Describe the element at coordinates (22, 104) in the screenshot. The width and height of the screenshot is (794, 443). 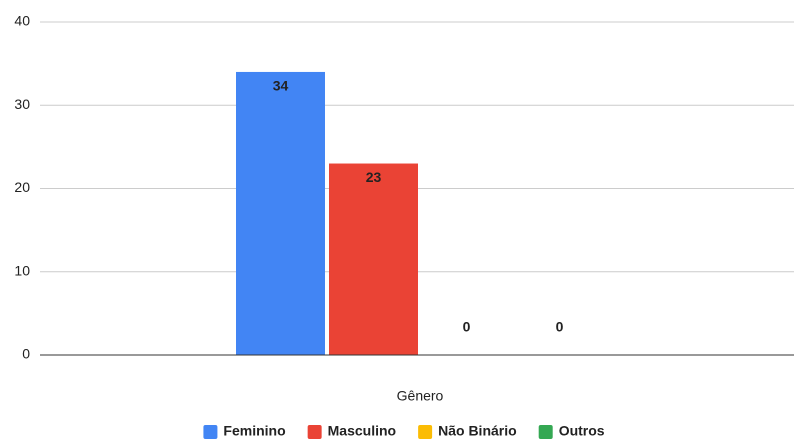
I see `y-tick-label: 30` at that location.